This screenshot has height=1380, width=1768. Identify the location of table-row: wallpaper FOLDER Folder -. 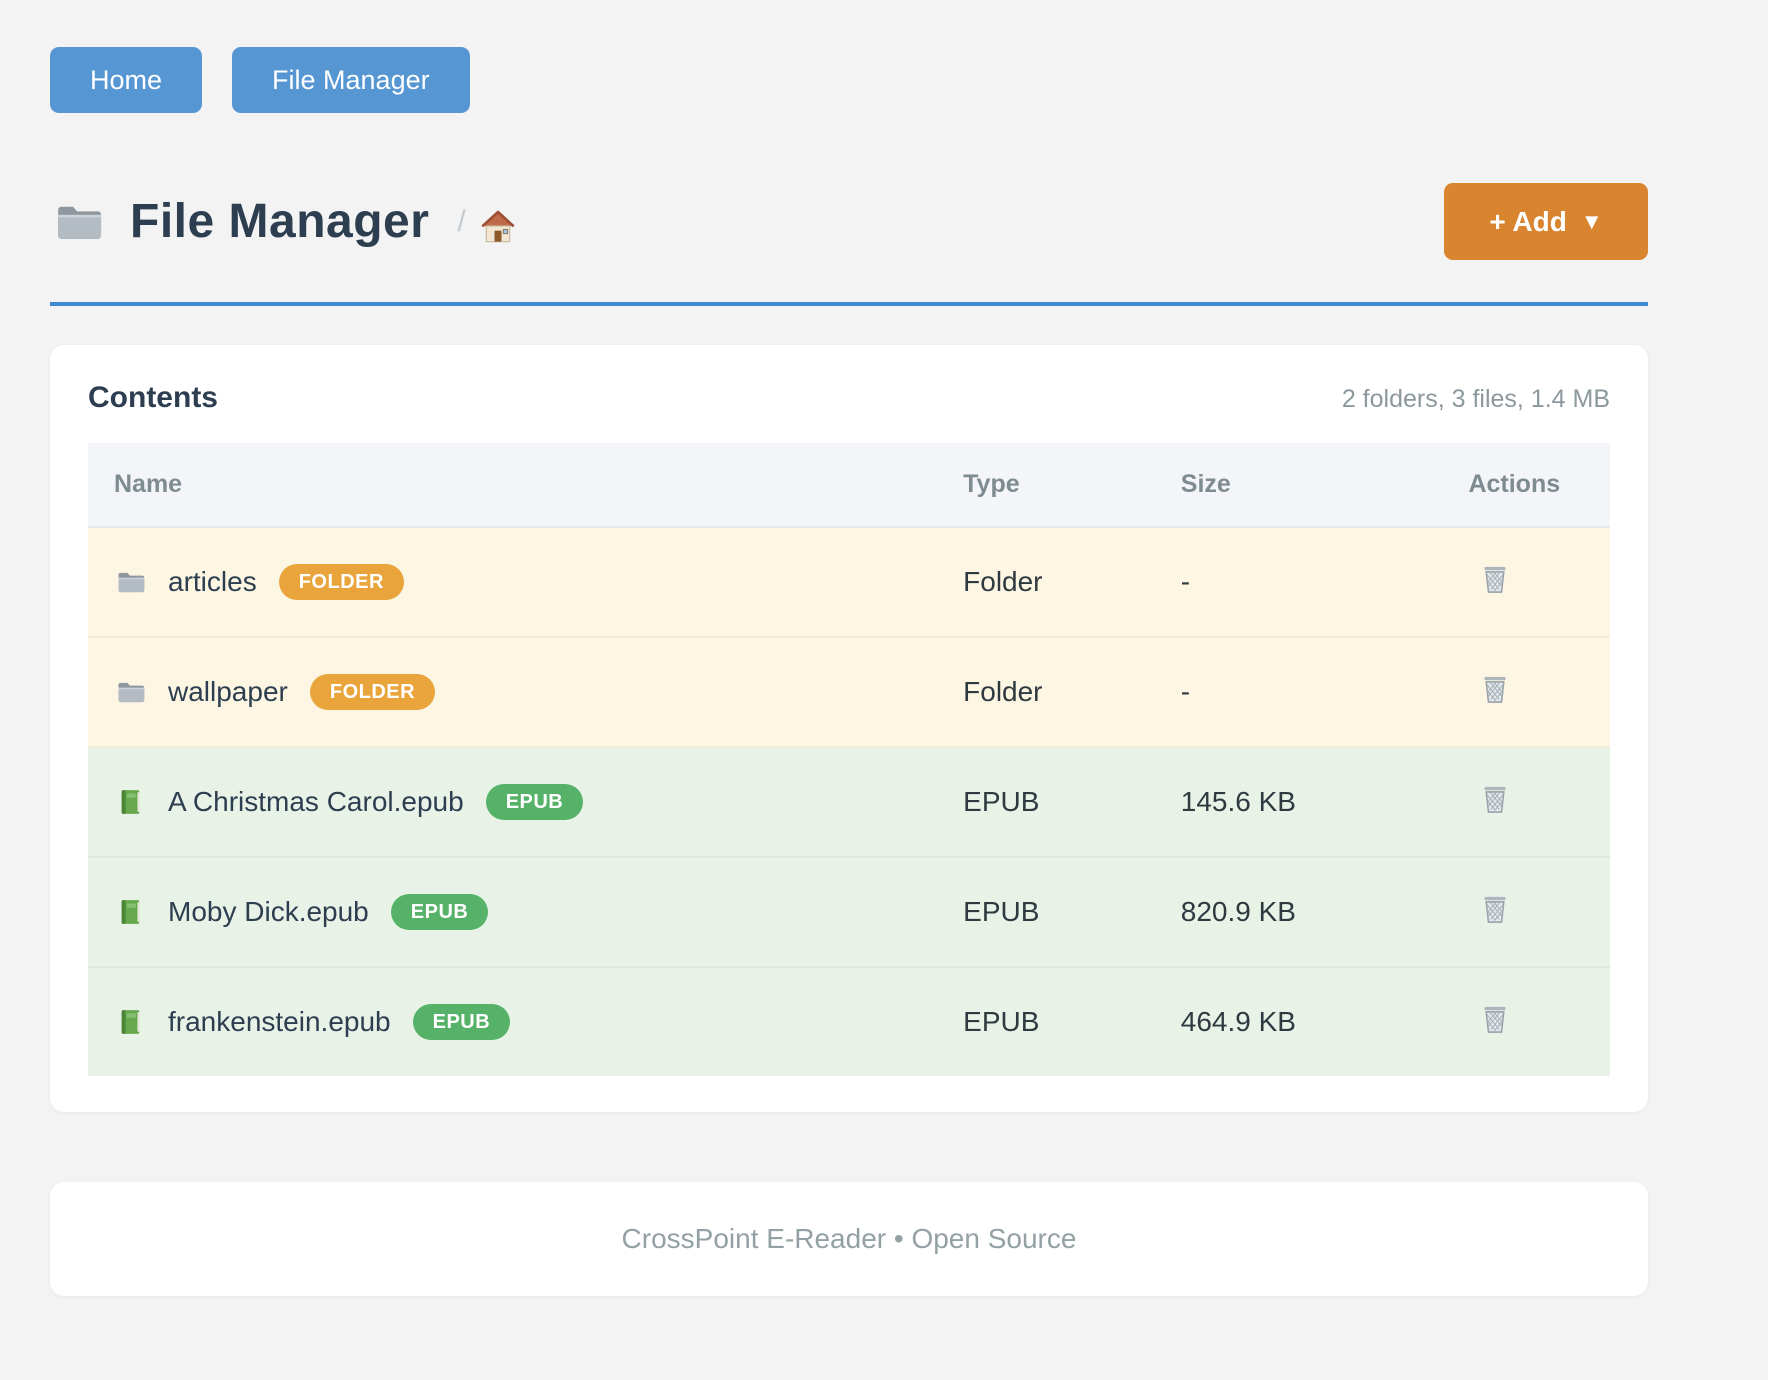
(849, 693).